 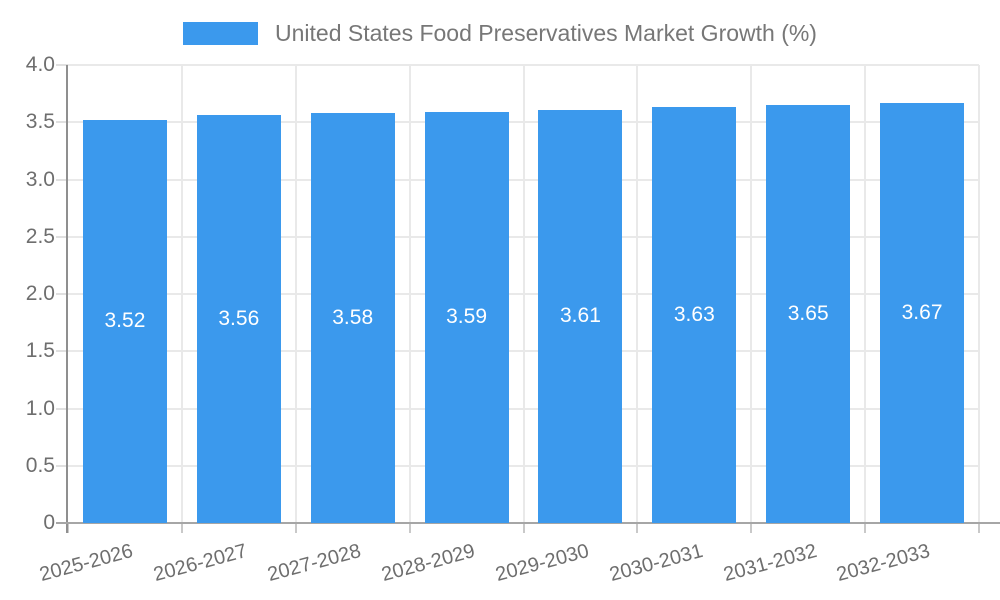 What do you see at coordinates (40, 64) in the screenshot?
I see `y-axis-label: 4.0` at bounding box center [40, 64].